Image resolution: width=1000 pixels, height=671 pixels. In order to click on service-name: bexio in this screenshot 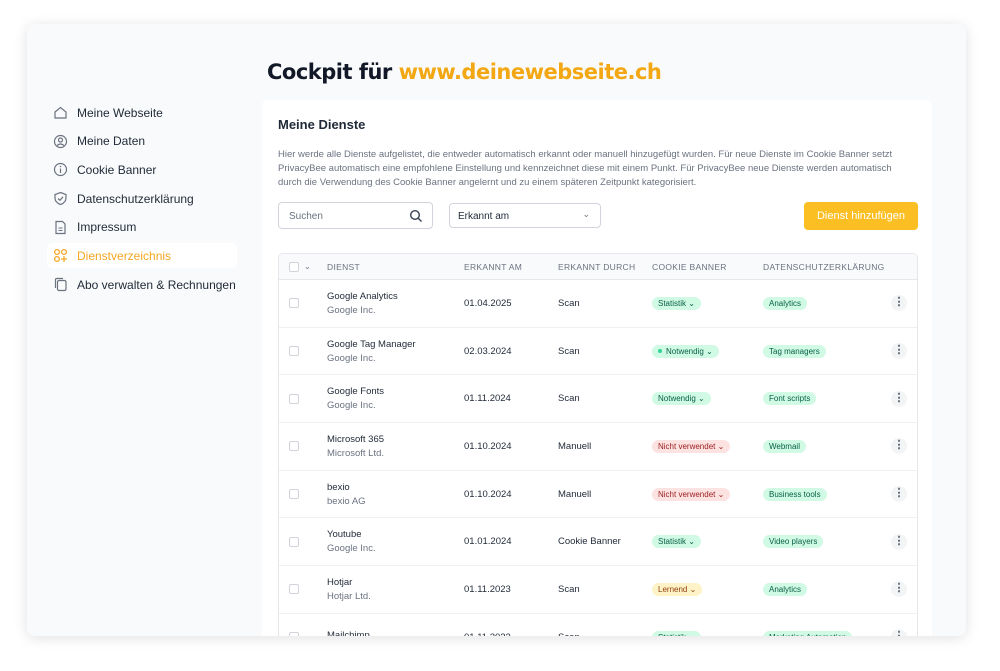, I will do `click(338, 487)`.